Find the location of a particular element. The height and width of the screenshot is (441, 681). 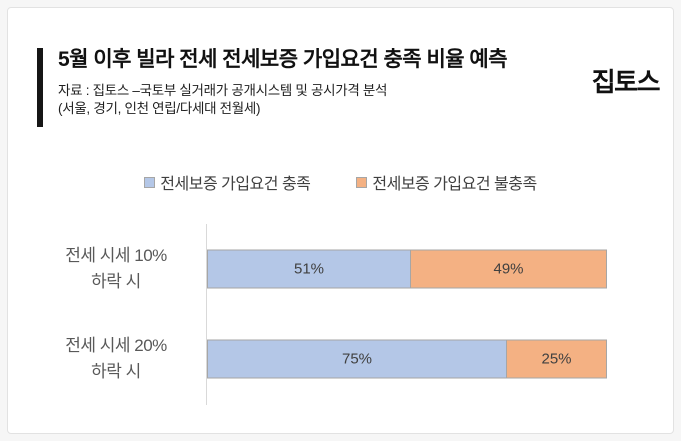

bar-segment: 49% is located at coordinates (509, 269).